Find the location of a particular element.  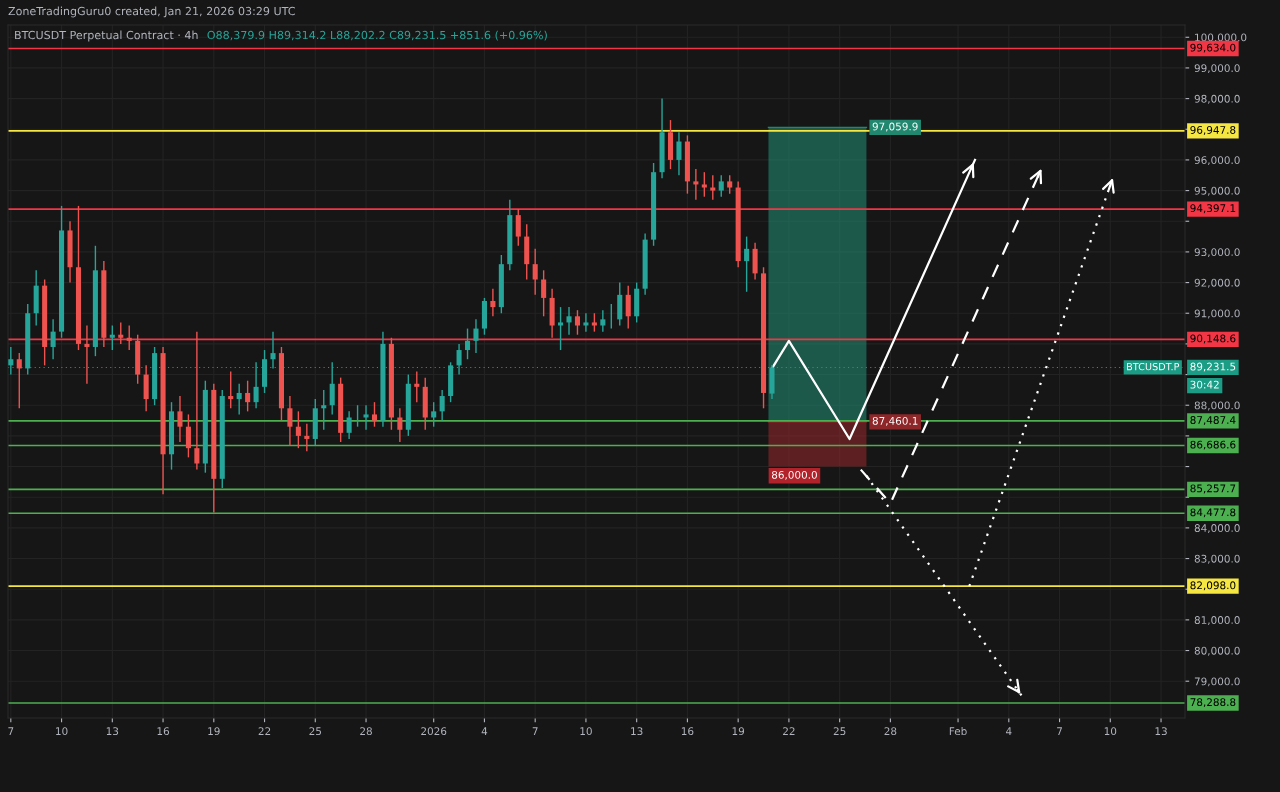

ref-line-label: 90,148.6 is located at coordinates (1213, 339).